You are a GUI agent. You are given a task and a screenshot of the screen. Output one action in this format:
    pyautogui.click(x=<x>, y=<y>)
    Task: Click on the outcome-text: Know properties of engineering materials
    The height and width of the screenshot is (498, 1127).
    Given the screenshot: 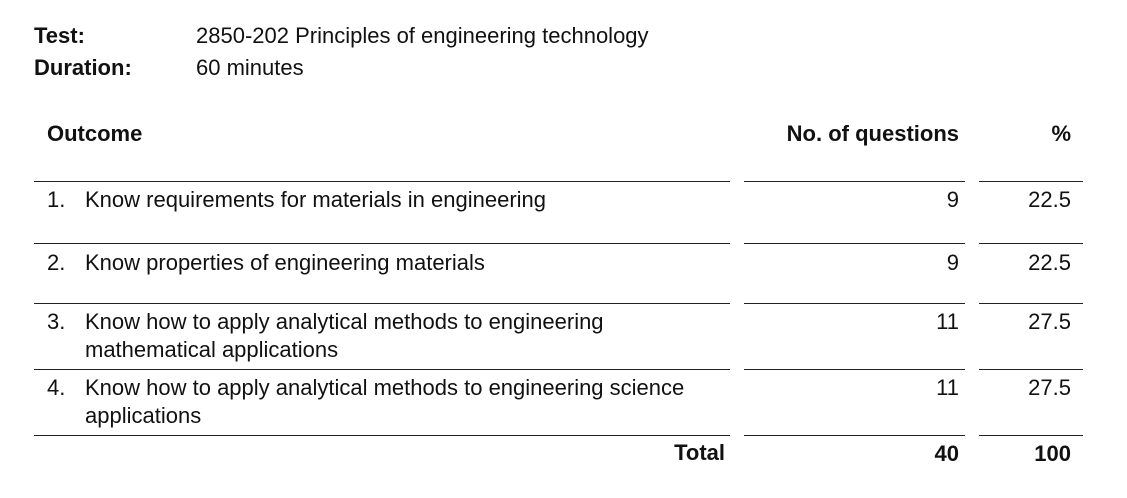 What is the action you would take?
    pyautogui.click(x=285, y=262)
    